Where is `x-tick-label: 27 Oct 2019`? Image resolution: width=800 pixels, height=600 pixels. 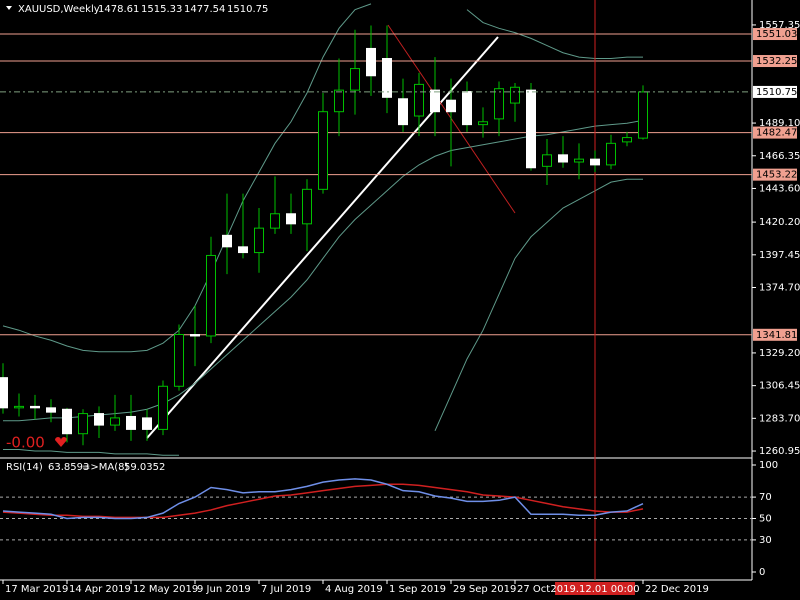
x-tick-label: 27 Oct 2019 is located at coordinates (548, 589).